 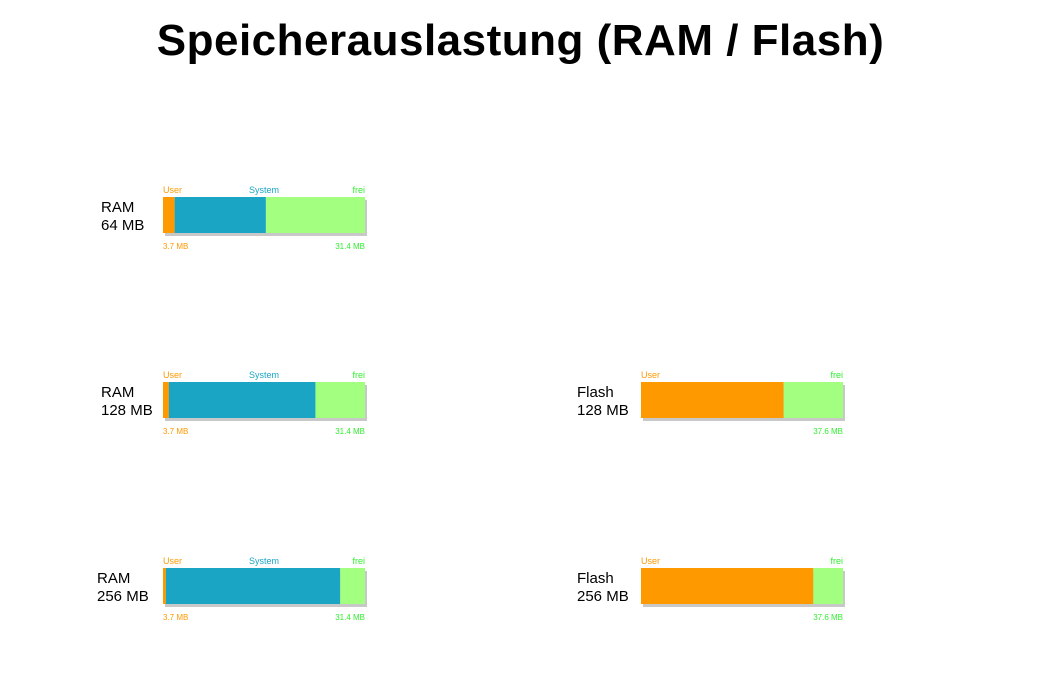 I want to click on bar-label-size: 64 MB, so click(x=122, y=225).